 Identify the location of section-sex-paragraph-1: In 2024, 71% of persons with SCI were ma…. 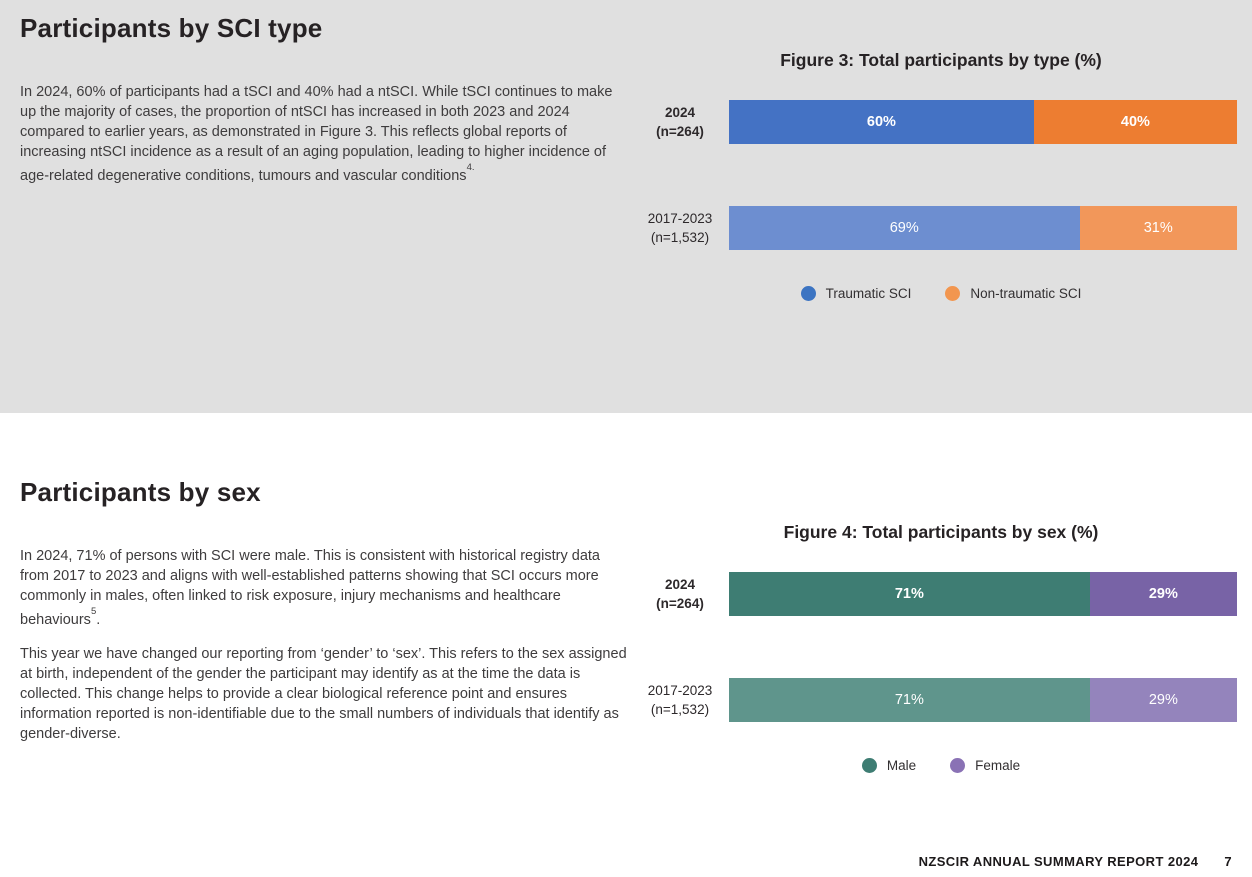
(325, 588).